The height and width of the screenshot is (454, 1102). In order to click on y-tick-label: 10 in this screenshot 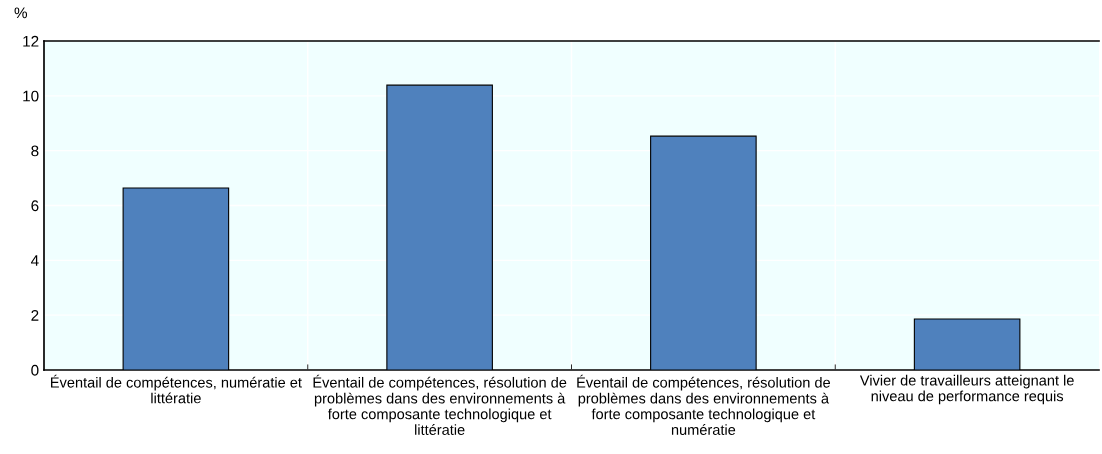, I will do `click(31, 96)`.